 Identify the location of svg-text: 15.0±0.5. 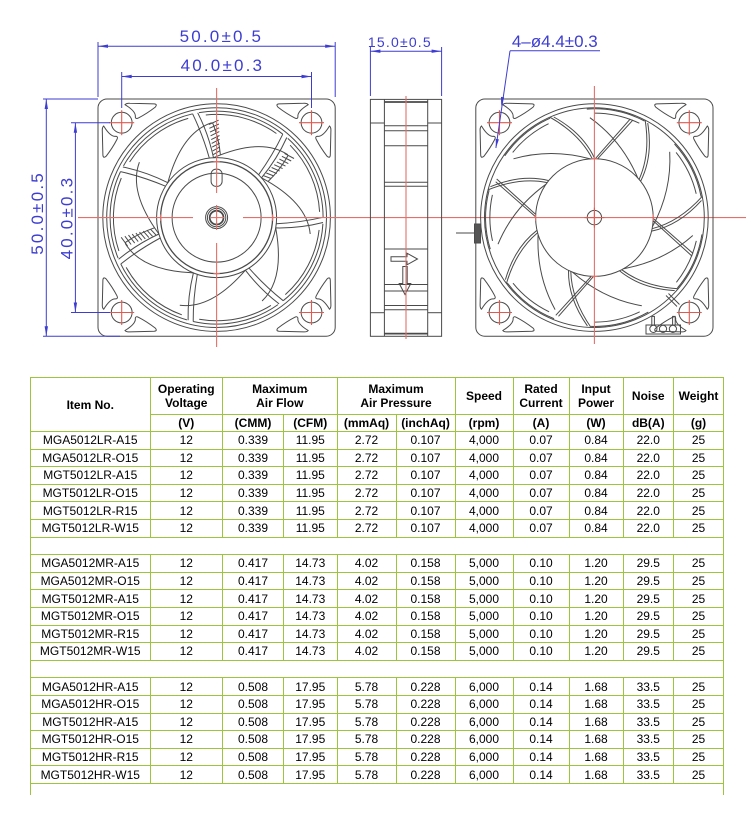
(400, 42).